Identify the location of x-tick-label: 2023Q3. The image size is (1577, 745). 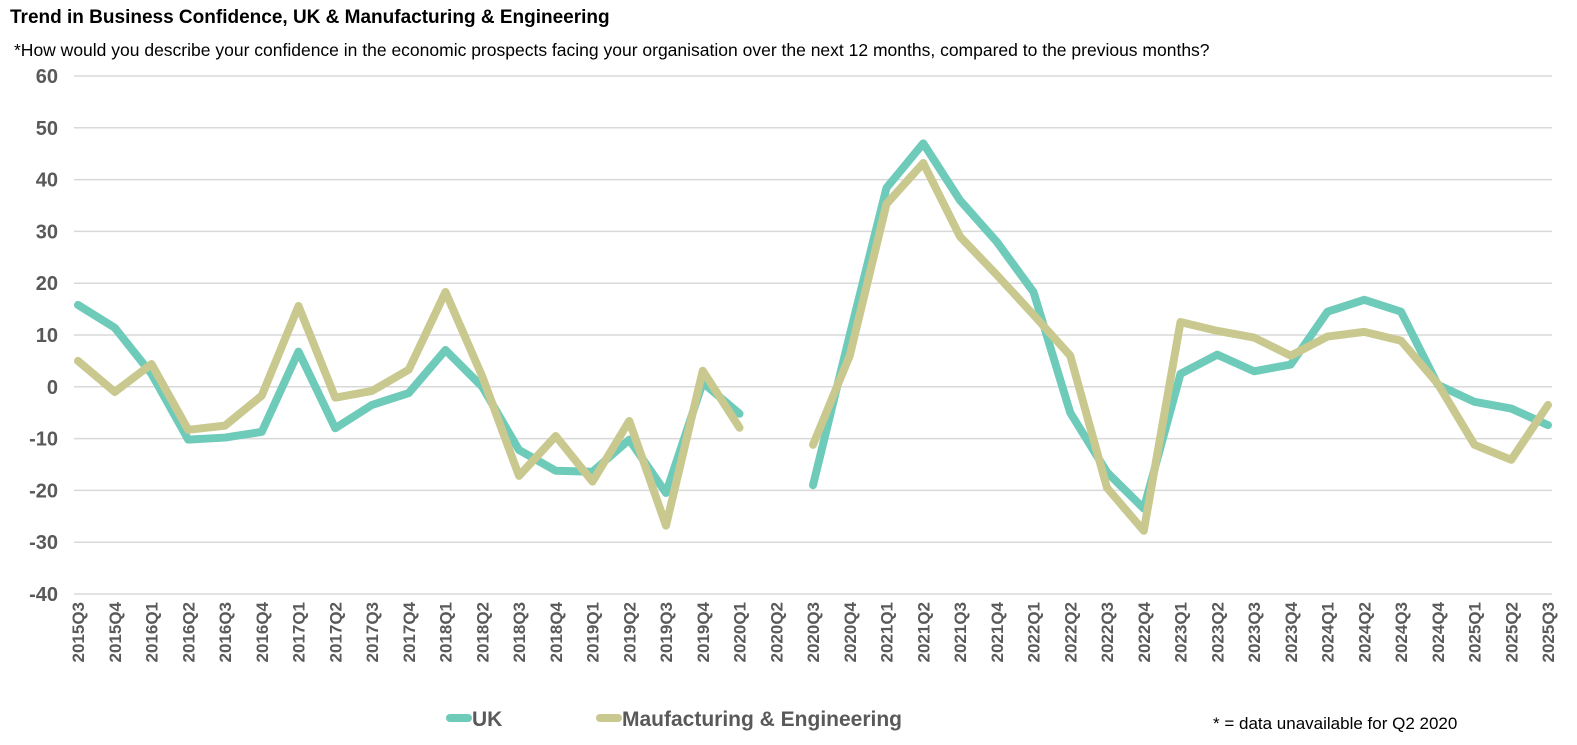
(1254, 632).